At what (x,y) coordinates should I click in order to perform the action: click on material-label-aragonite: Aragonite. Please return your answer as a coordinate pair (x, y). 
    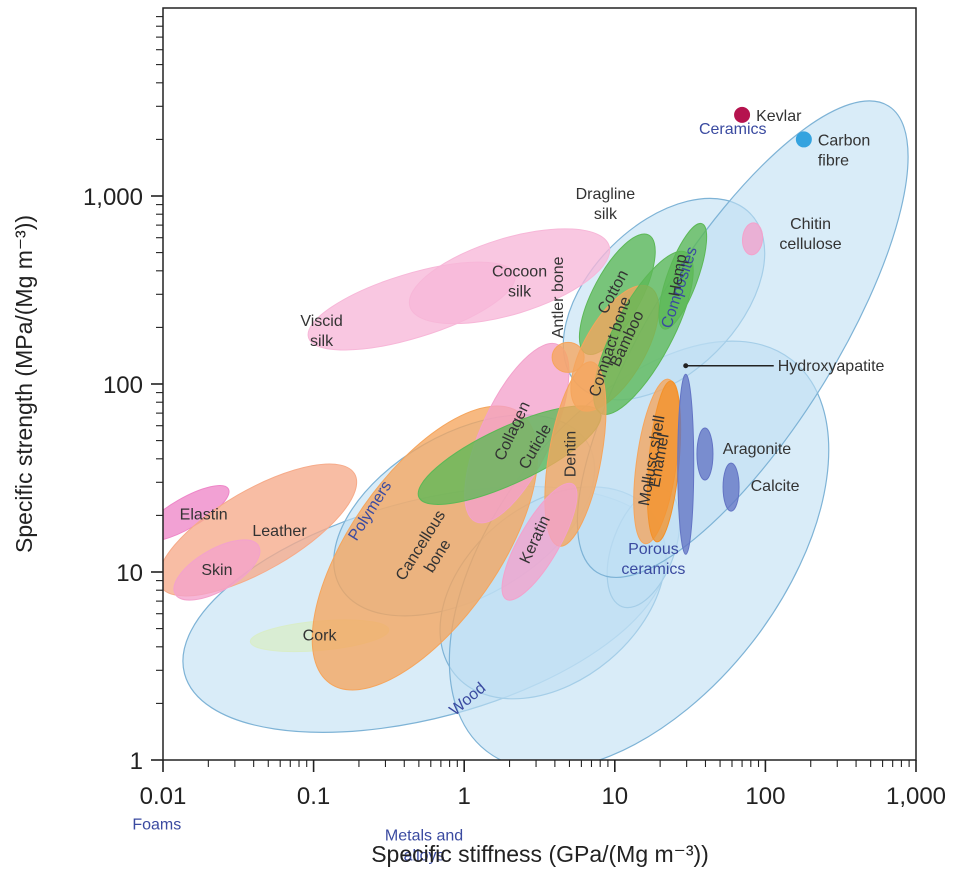
    Looking at the image, I should click on (757, 449).